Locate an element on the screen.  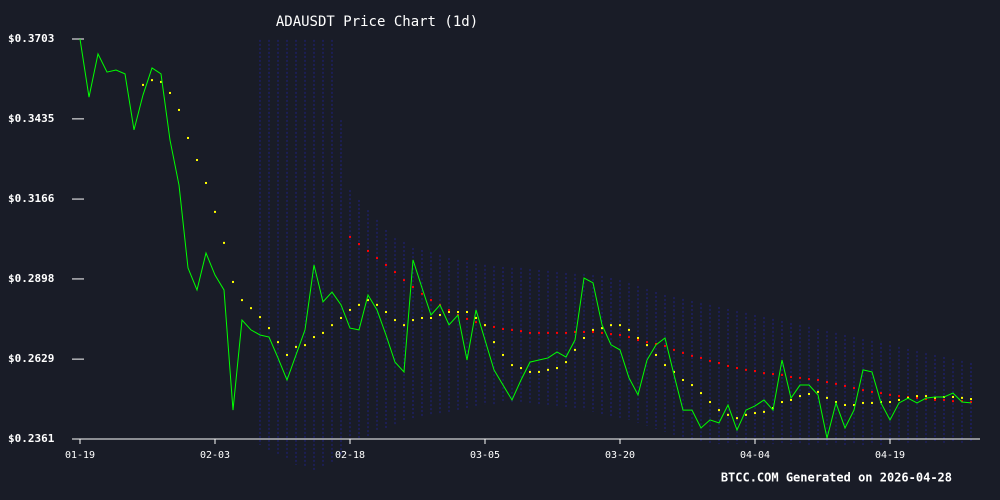
chart-title: ADAUSDT Price Chart (1d) is located at coordinates (377, 22).